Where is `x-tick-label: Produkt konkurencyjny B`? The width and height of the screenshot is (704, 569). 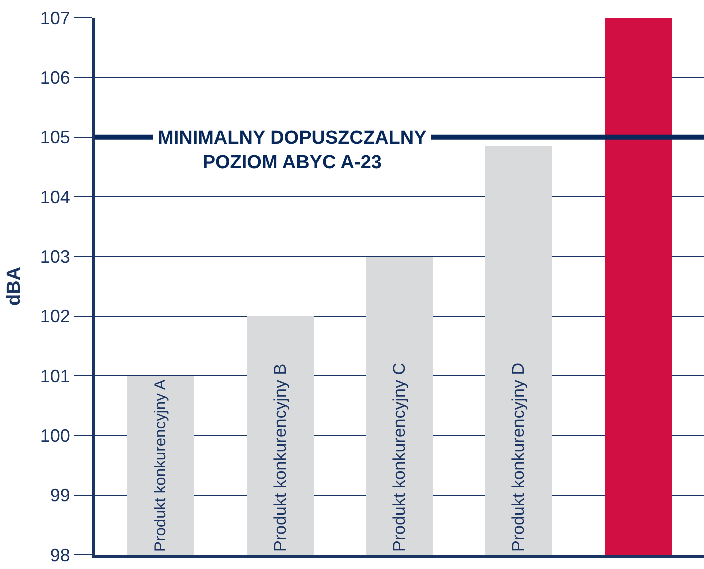 x-tick-label: Produkt konkurencyjny B is located at coordinates (280, 458).